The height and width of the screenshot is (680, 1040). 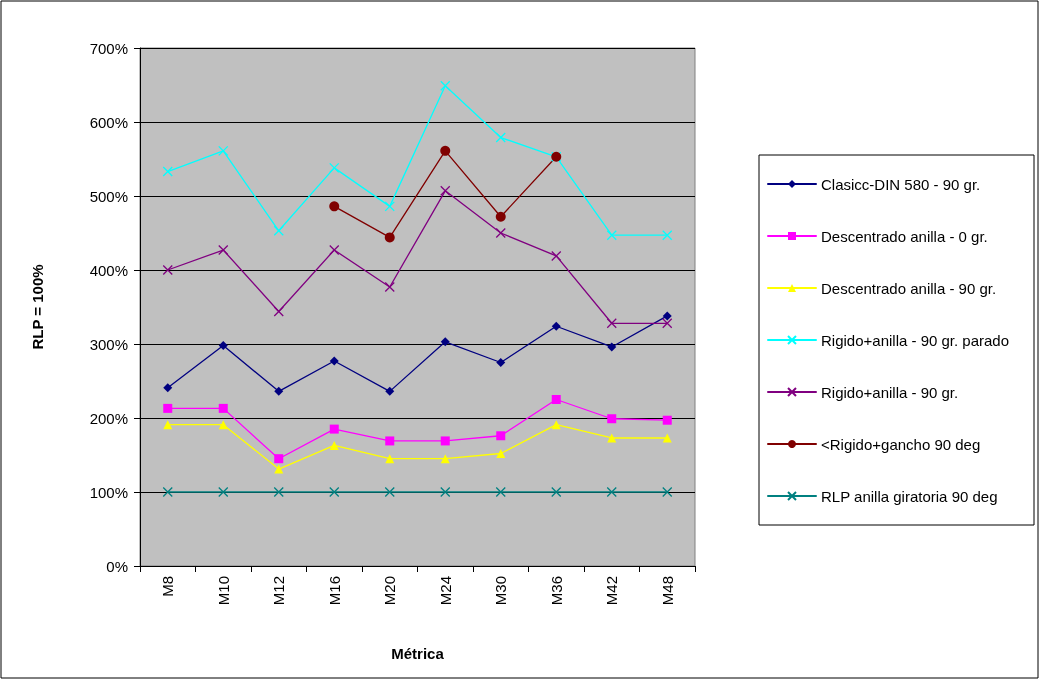 What do you see at coordinates (445, 591) in the screenshot?
I see `x-tick-label: M24` at bounding box center [445, 591].